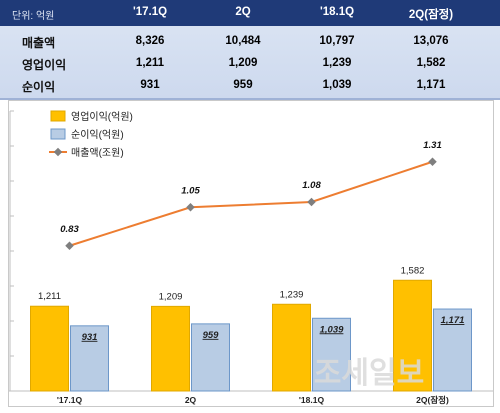 This screenshot has height=413, width=500. I want to click on table-cell: 931, so click(150, 85).